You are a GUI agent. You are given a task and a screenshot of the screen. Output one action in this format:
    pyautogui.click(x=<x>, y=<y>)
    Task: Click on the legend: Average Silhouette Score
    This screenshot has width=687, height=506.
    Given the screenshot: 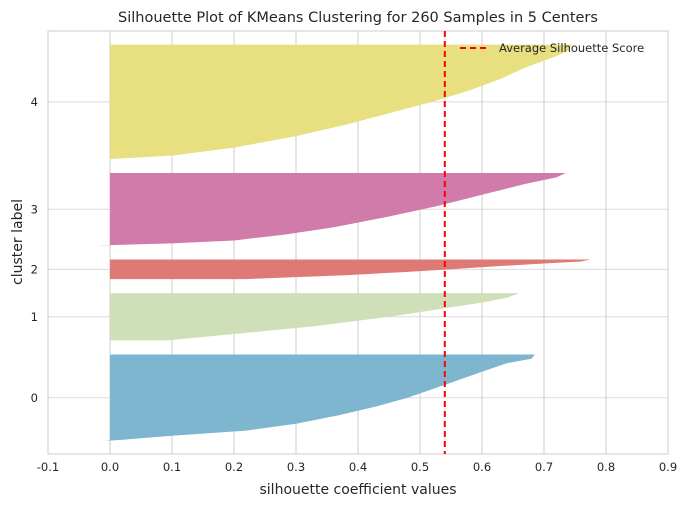 What is the action you would take?
    pyautogui.click(x=552, y=48)
    